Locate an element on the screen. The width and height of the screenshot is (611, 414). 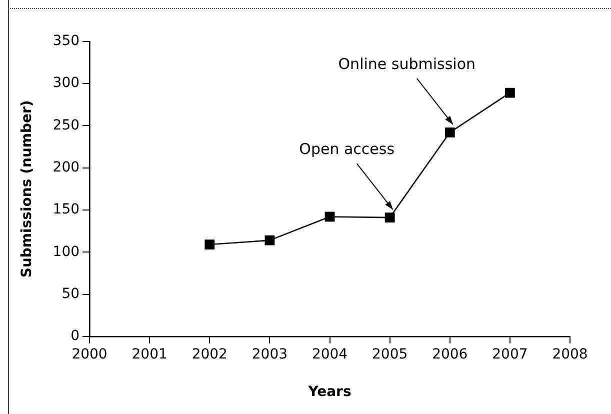
y-tick-label: 150 is located at coordinates (66, 210).